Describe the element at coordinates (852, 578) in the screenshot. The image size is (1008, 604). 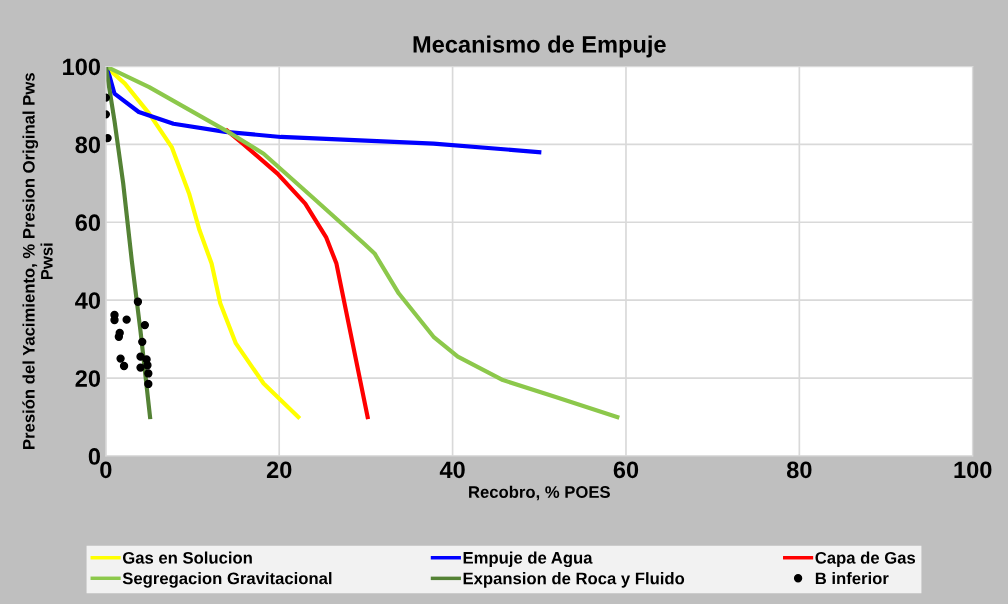
I see `legend-label: B inferior` at that location.